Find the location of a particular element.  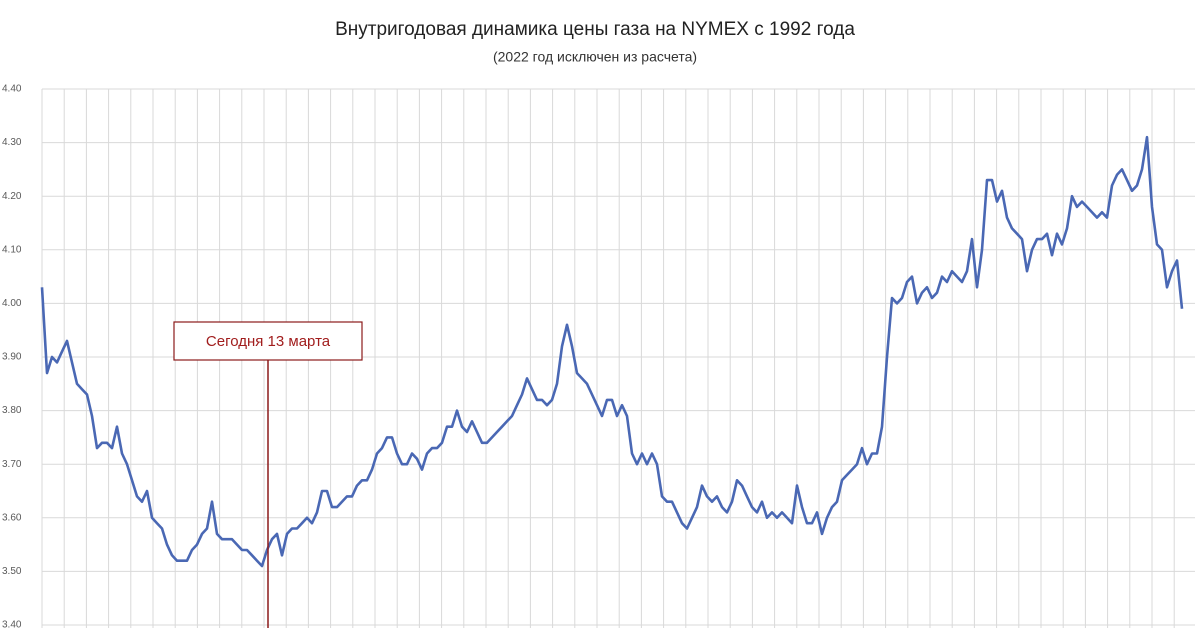

y-tick-label: 4.20 is located at coordinates (12, 196).